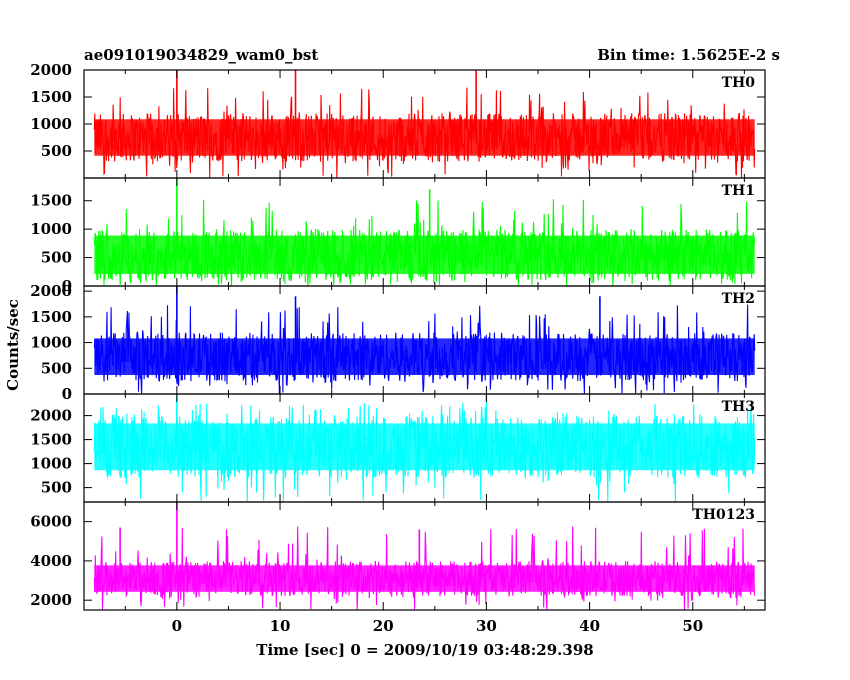 This screenshot has width=850, height=680. Describe the element at coordinates (51, 97) in the screenshot. I see `y-tick-label-th0: 1500` at that location.